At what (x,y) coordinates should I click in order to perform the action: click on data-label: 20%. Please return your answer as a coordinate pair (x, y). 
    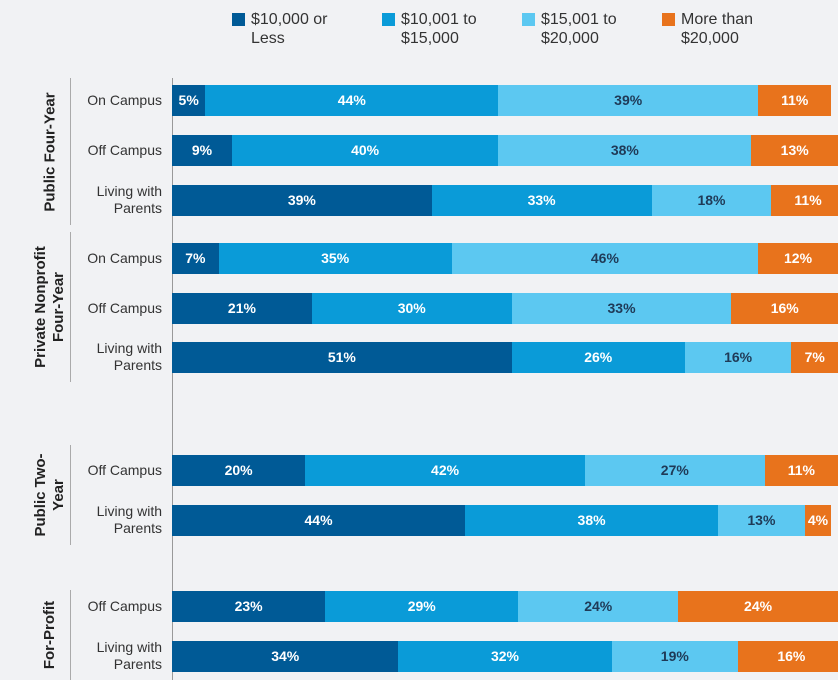
    Looking at the image, I should click on (238, 470).